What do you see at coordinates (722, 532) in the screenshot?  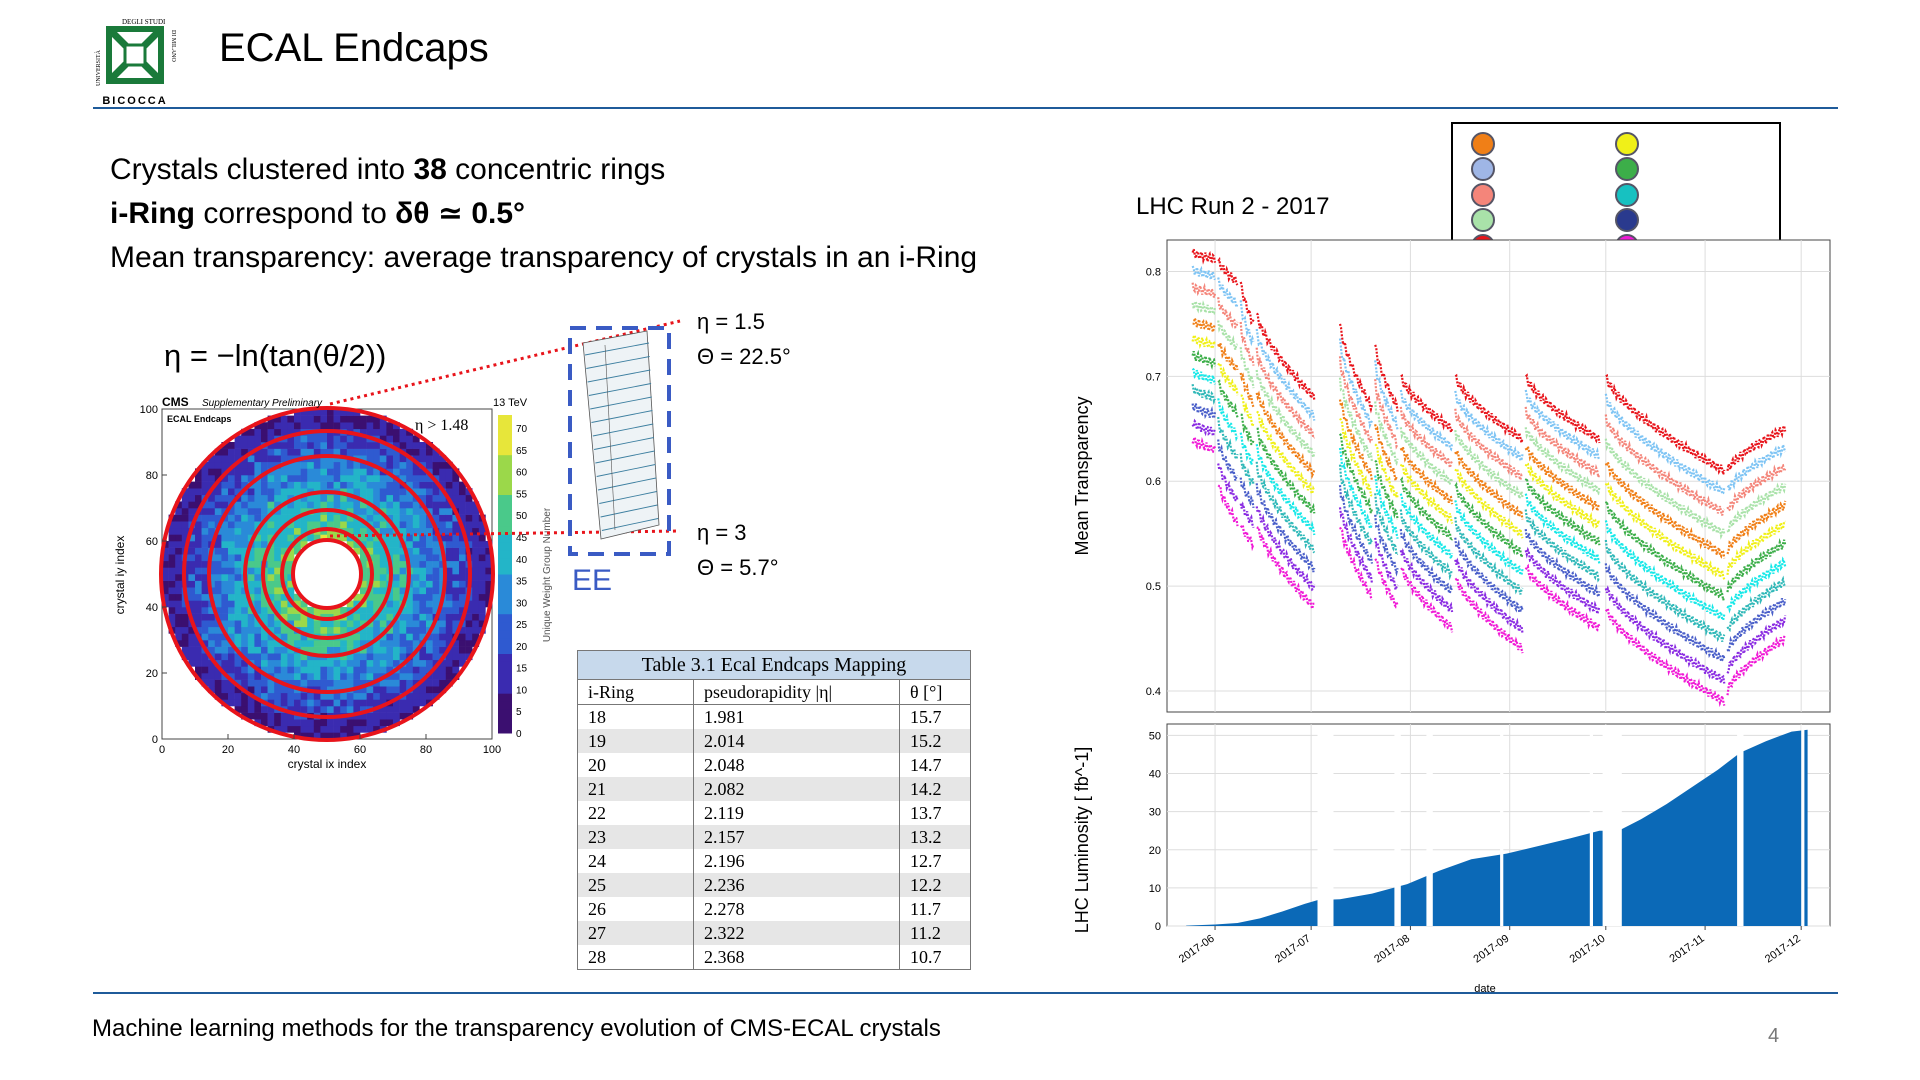 I see `eta-bottom-label: η = 3` at bounding box center [722, 532].